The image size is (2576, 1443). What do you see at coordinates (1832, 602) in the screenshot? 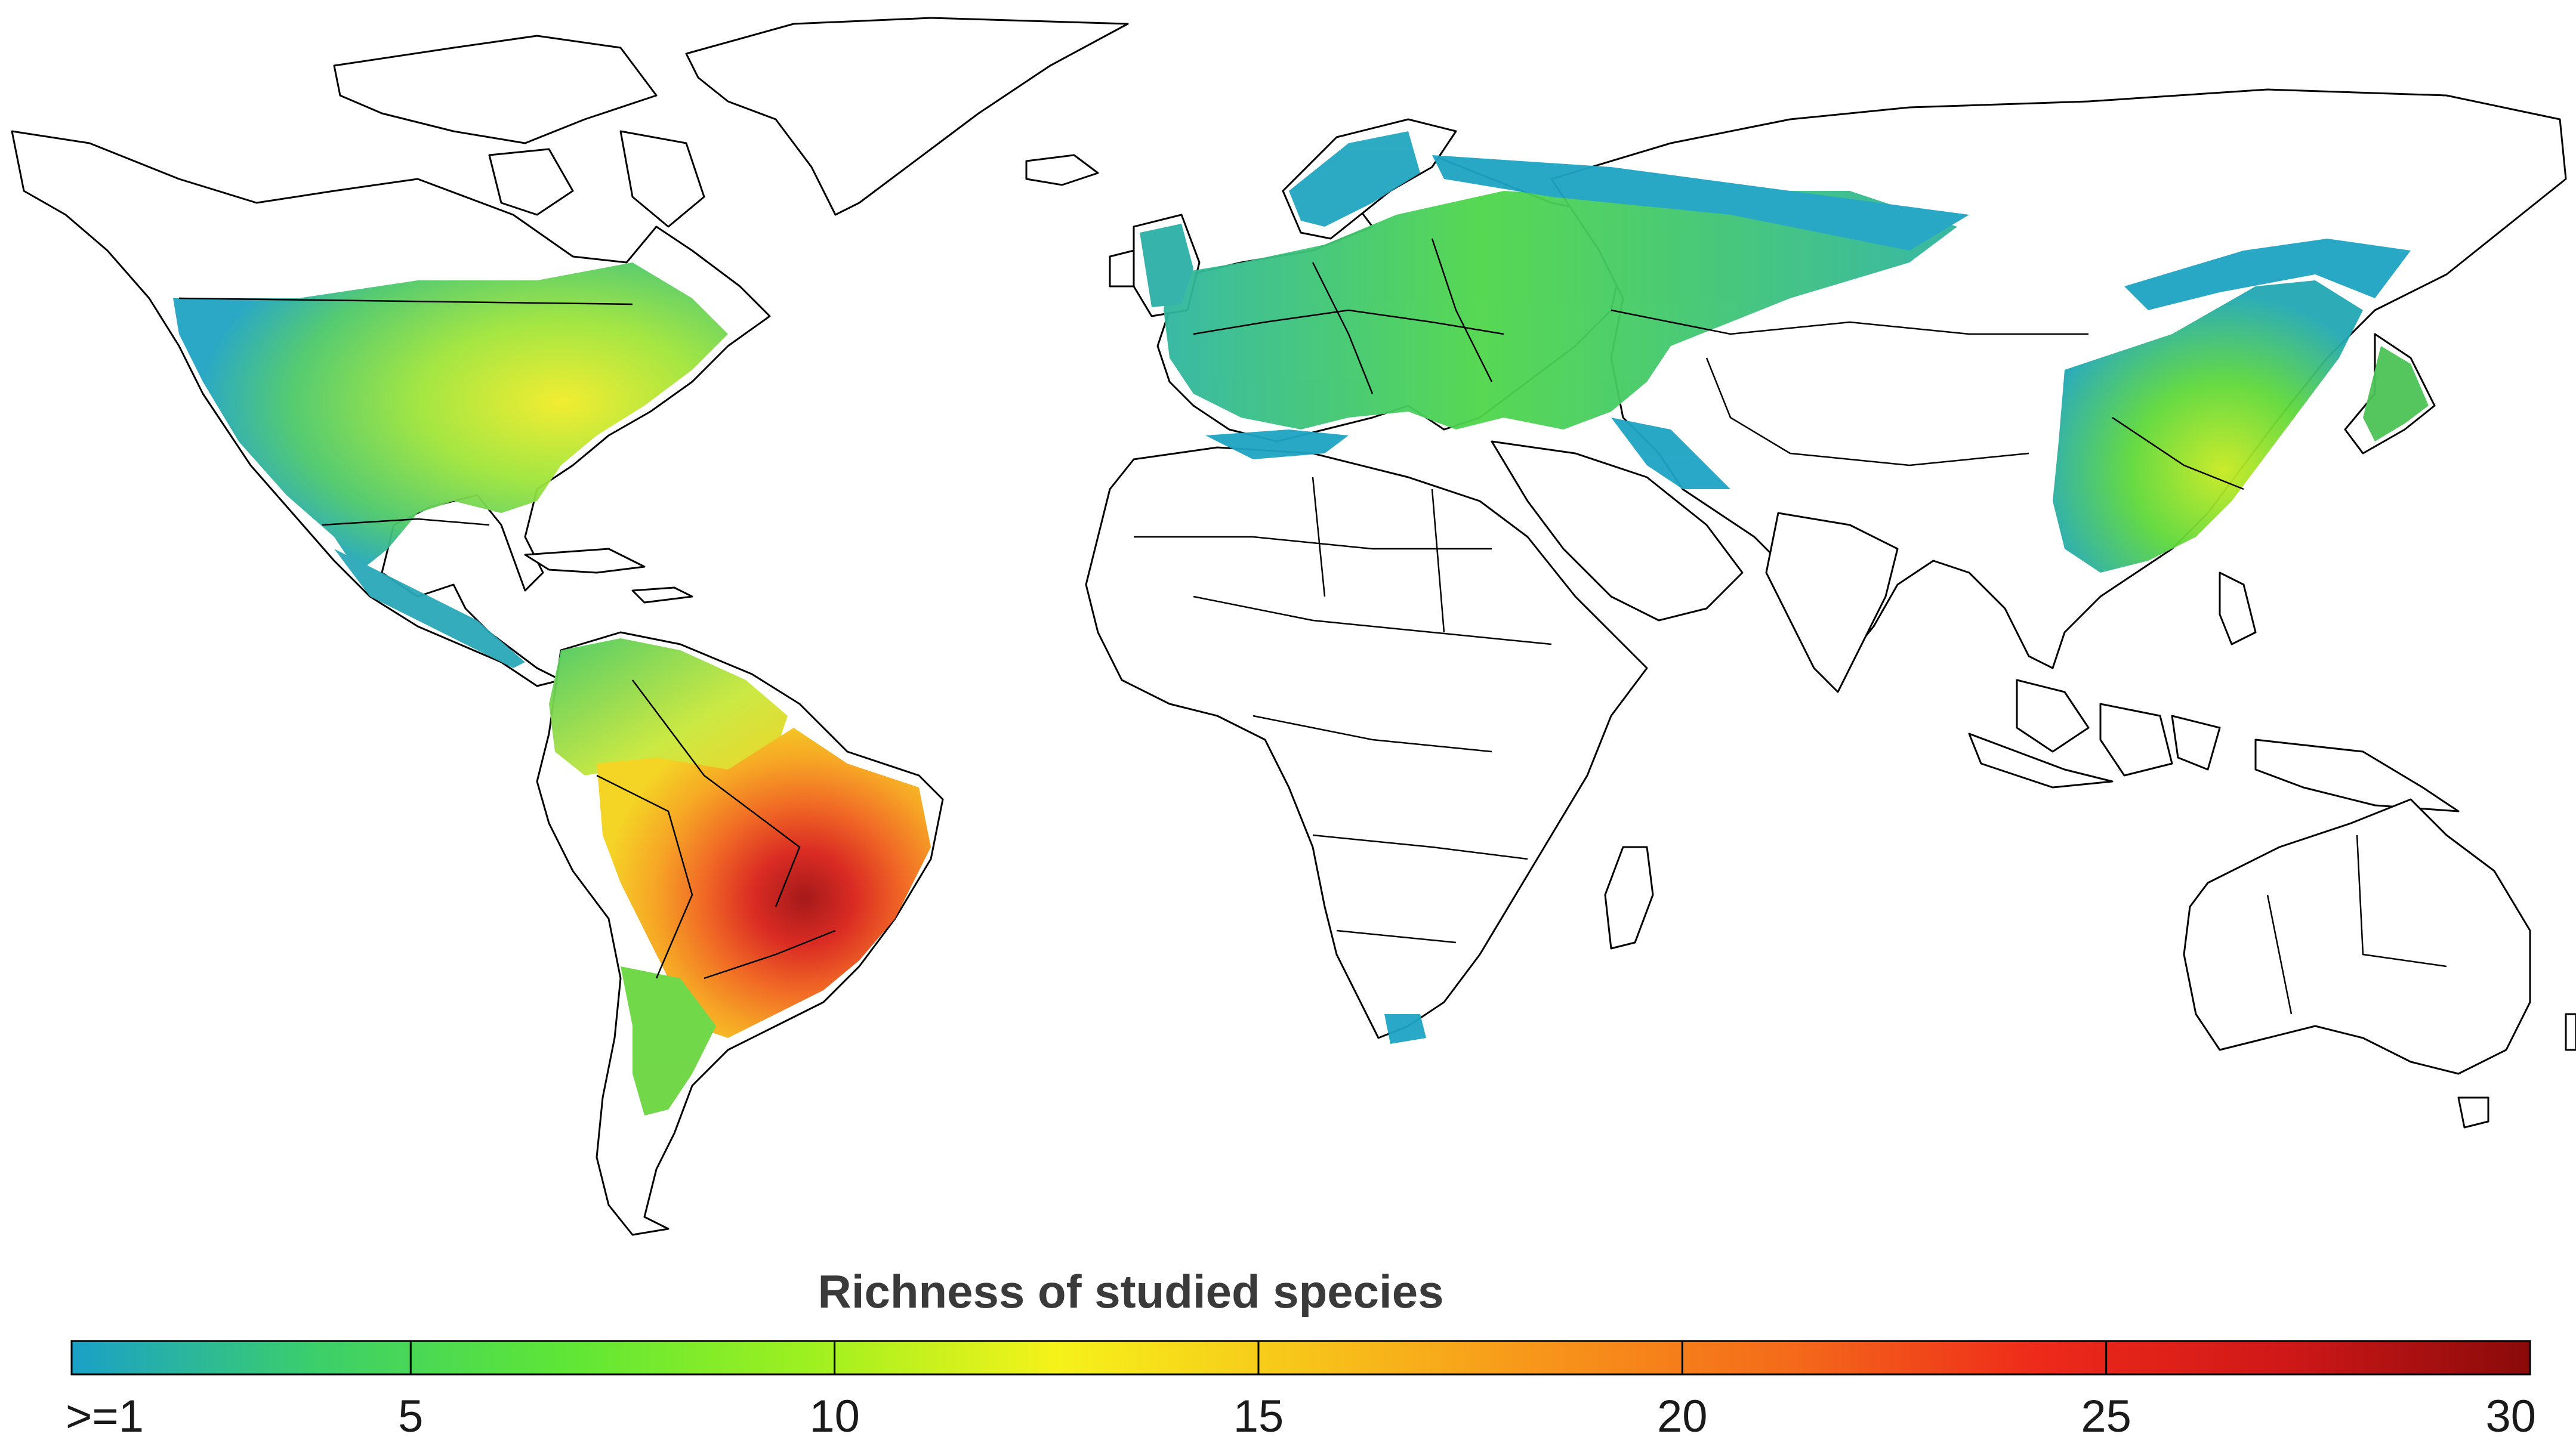
I see `india` at bounding box center [1832, 602].